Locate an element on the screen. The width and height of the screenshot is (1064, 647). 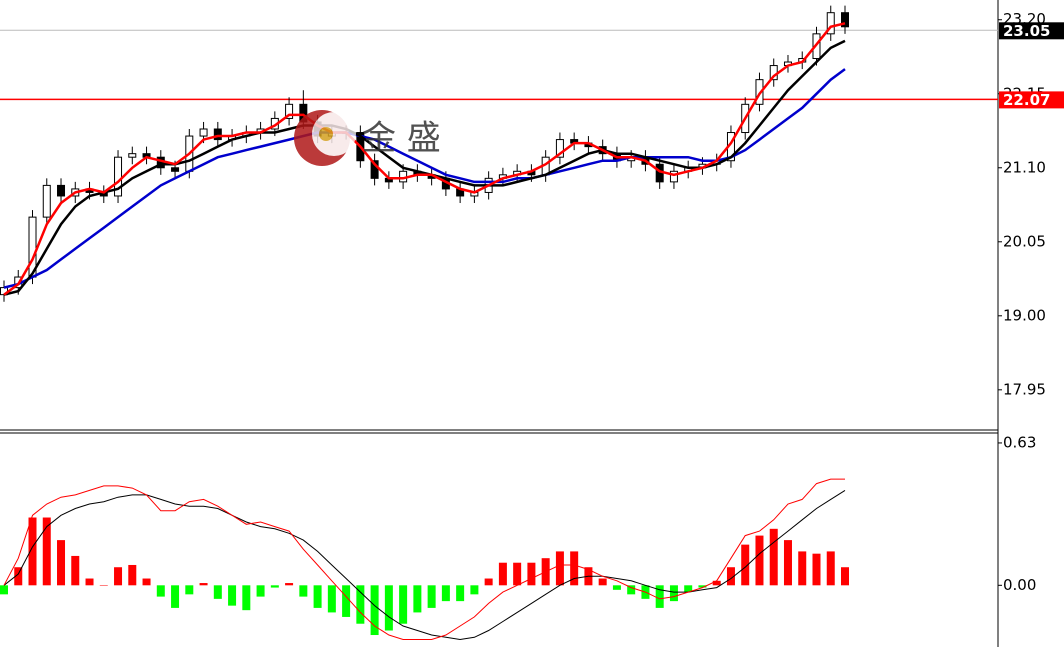
logo-dot is located at coordinates (326, 134).